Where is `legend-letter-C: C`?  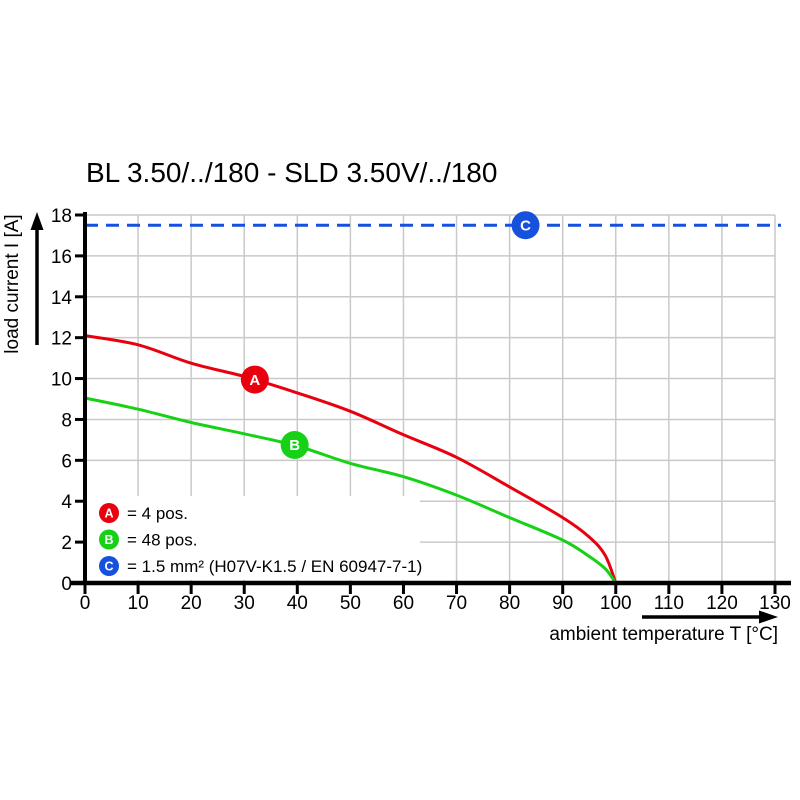 legend-letter-C: C is located at coordinates (108, 566).